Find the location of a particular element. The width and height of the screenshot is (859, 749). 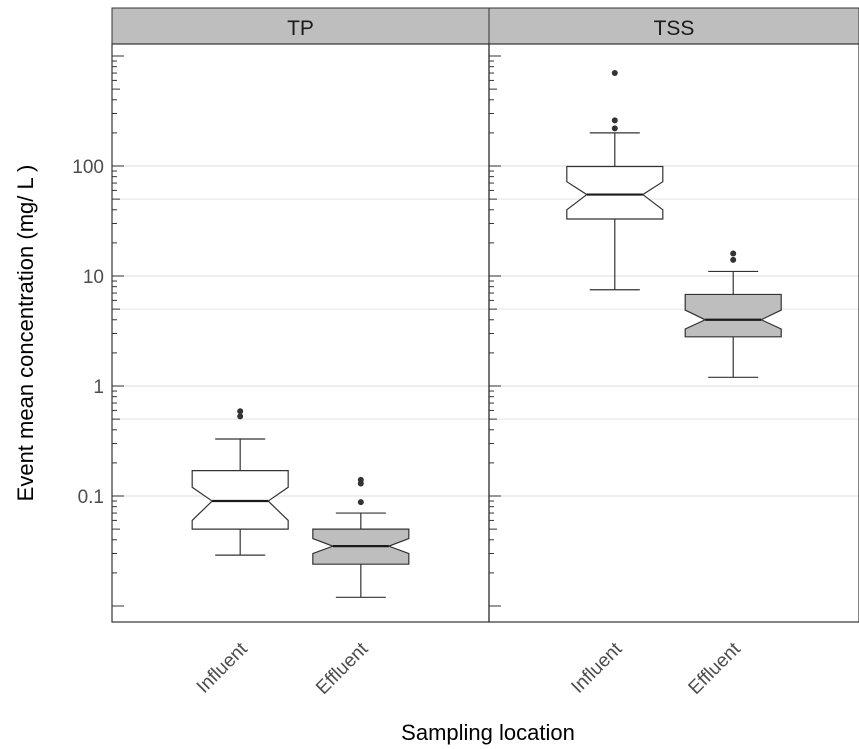

x-axis-title: Sampling location is located at coordinates (488, 732).